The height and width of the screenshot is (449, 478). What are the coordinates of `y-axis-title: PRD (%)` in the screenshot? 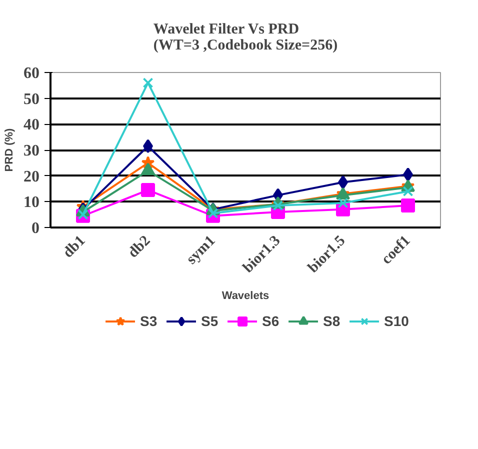 It's located at (10, 150).